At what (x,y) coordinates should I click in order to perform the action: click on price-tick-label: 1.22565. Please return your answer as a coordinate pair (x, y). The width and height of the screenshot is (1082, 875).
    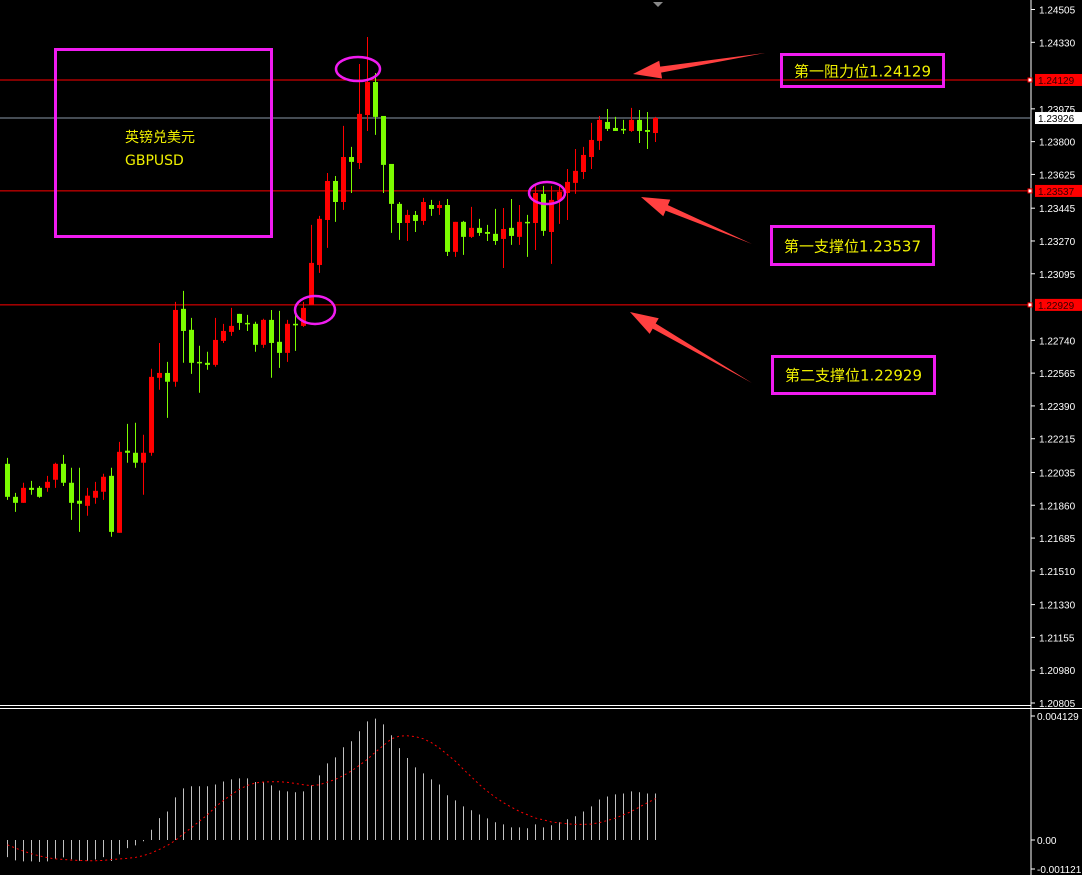
    Looking at the image, I should click on (1057, 374).